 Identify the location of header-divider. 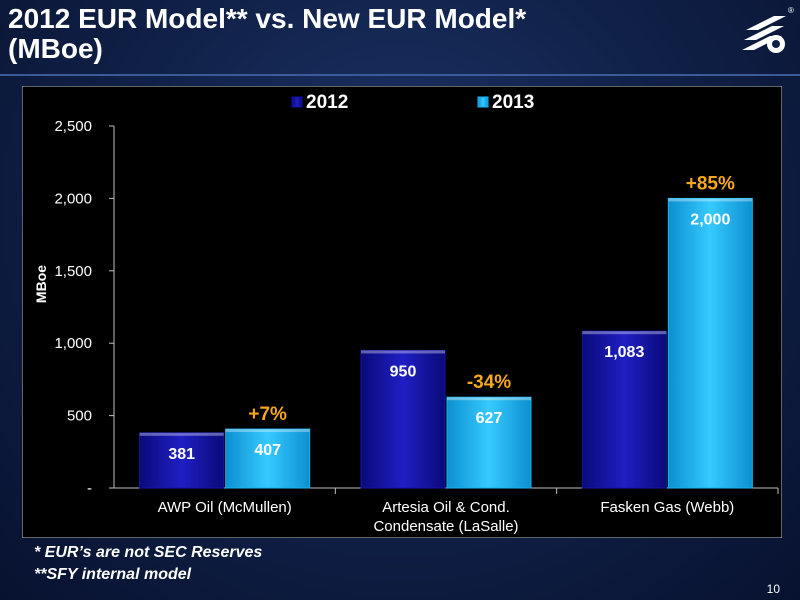
(400, 75).